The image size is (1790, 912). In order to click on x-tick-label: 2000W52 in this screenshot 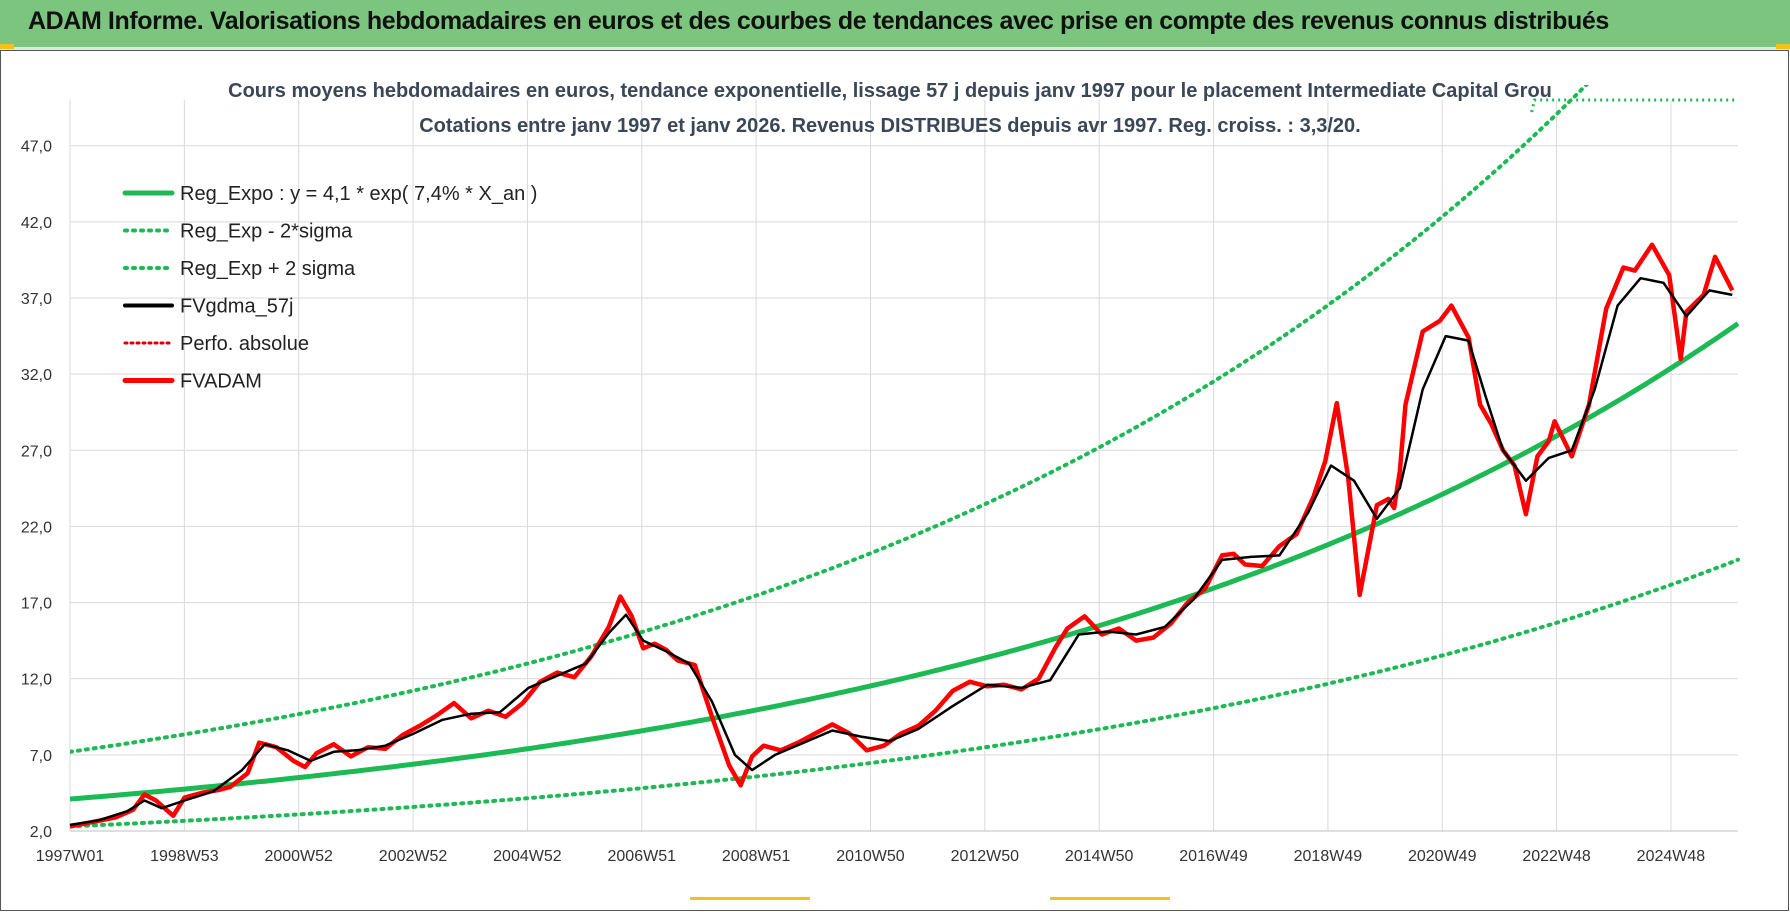, I will do `click(298, 856)`.